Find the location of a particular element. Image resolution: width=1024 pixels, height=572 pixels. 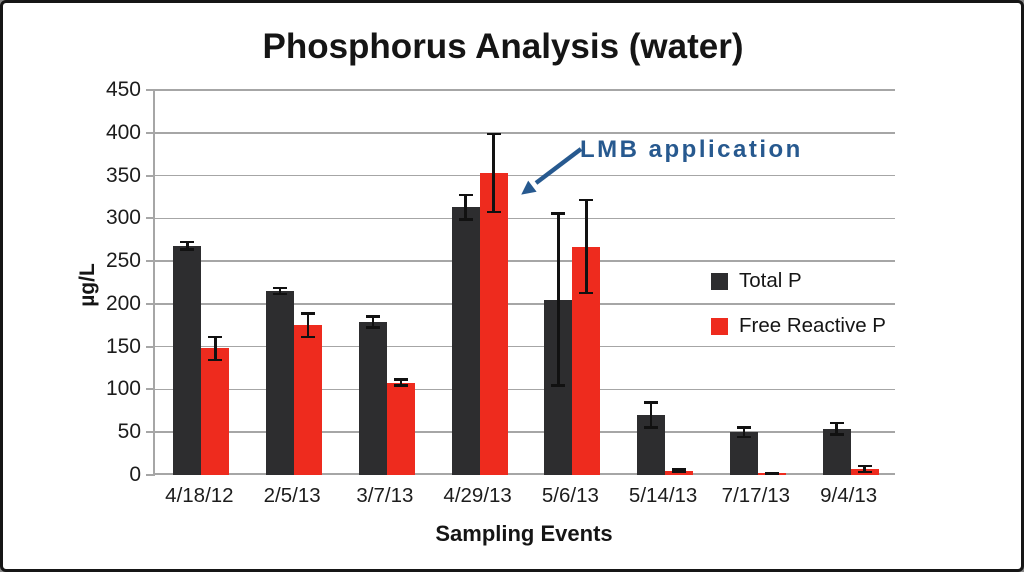

x-tick-label-5-14-13: 5/14/13 is located at coordinates (663, 495).